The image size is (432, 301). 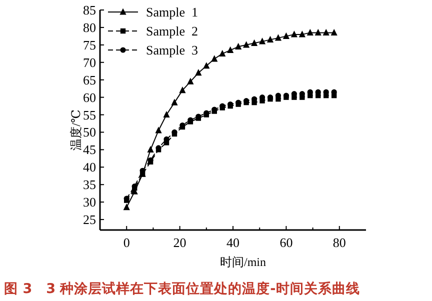 I want to click on x-axis-title: 时间/min, so click(x=243, y=262).